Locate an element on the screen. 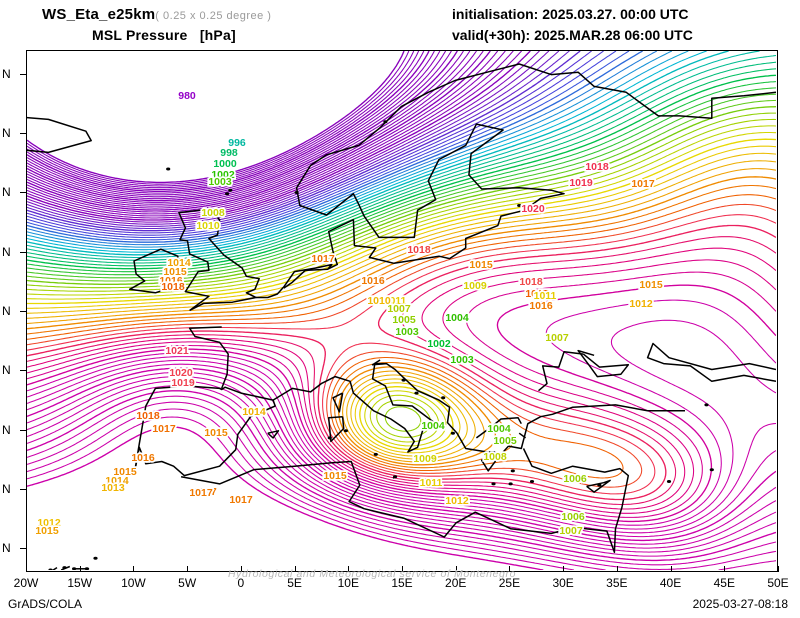 The image size is (800, 618). isobar-label-halo: 1019 is located at coordinates (581, 183).